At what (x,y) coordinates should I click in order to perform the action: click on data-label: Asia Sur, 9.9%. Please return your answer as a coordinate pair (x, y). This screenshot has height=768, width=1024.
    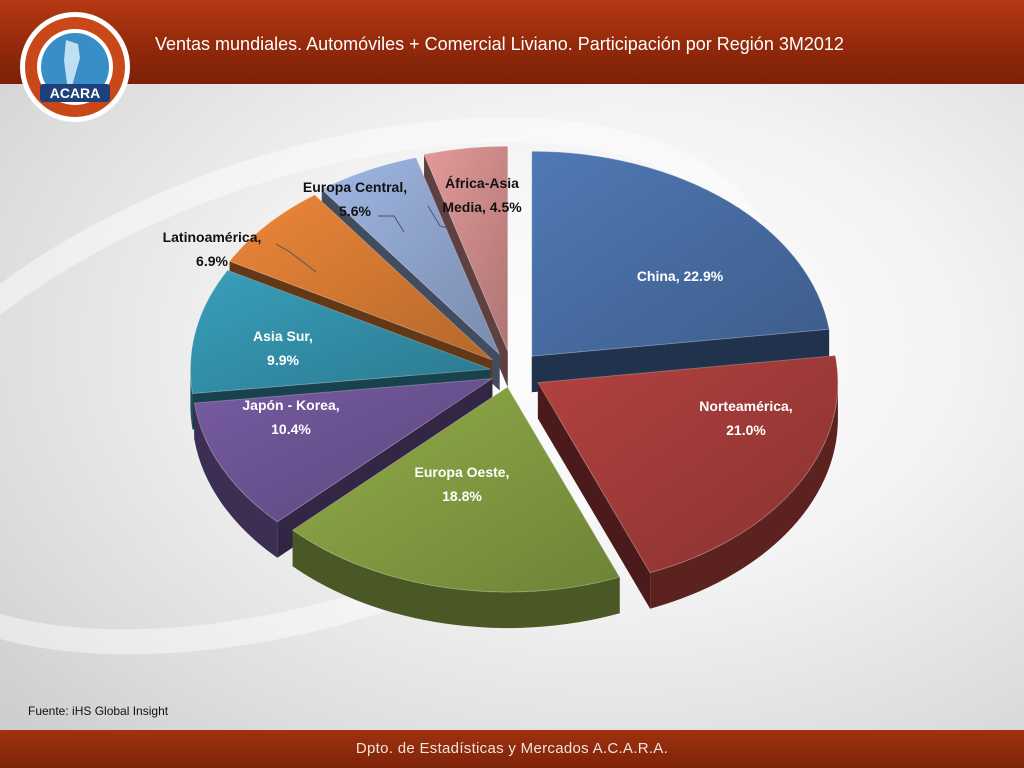
    Looking at the image, I should click on (283, 348).